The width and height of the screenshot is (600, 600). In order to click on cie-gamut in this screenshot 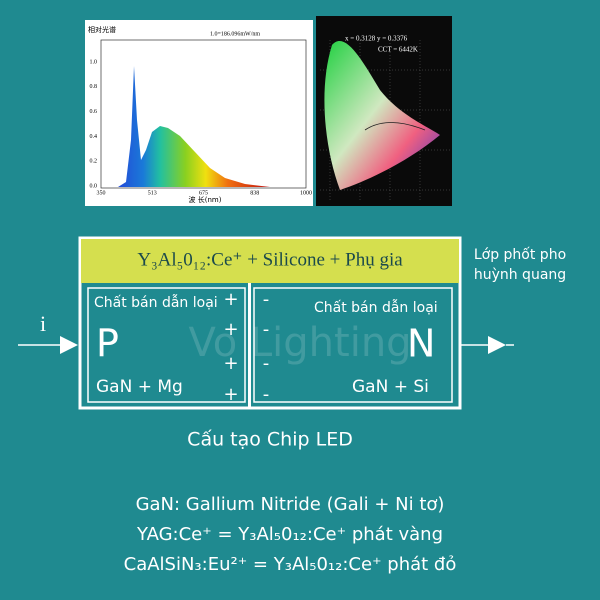, I will do `click(382, 115)`.